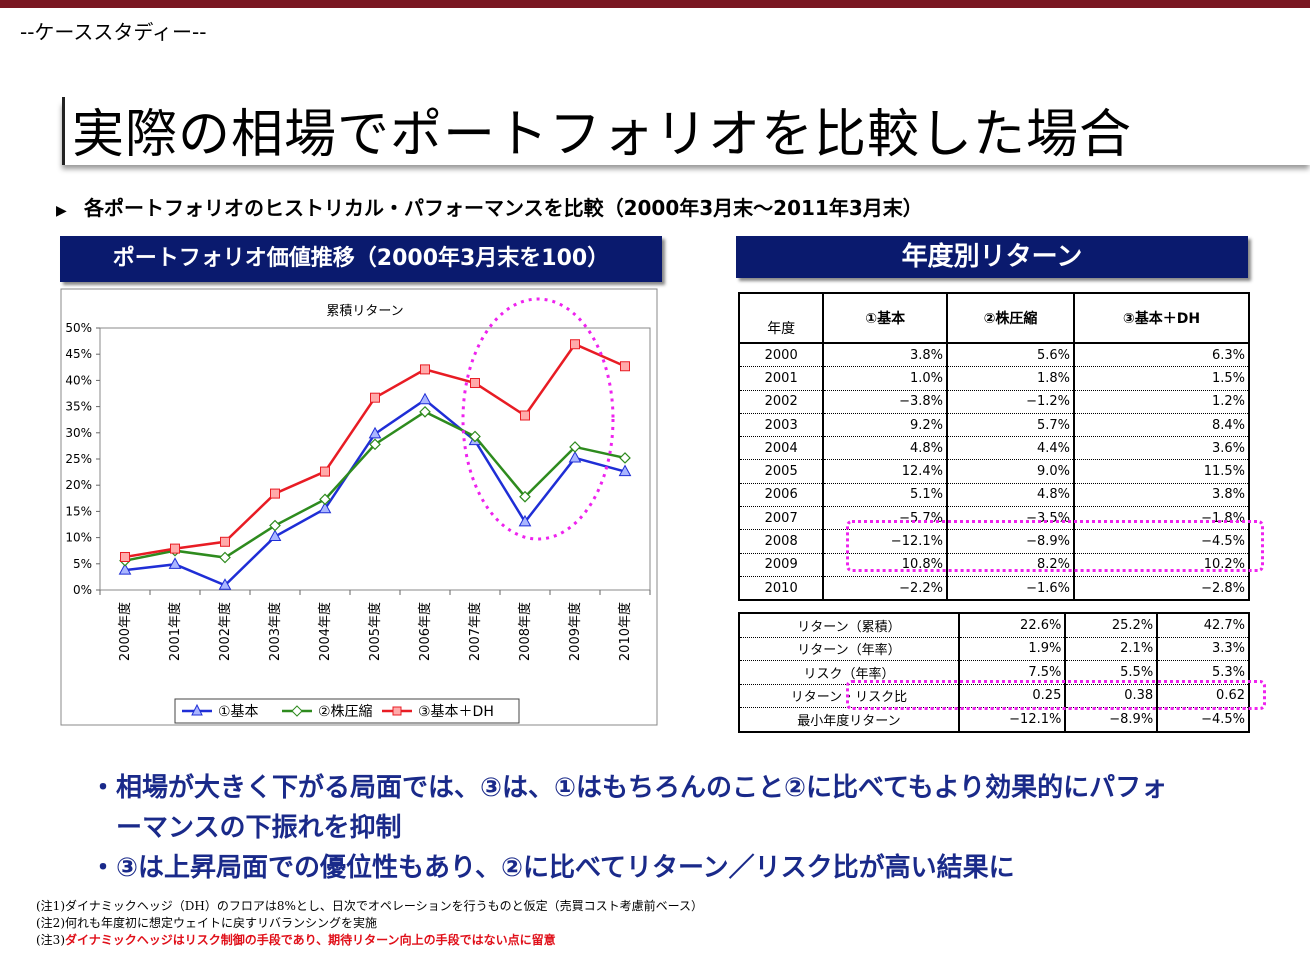 The width and height of the screenshot is (1310, 956). I want to click on table-panel-header: 年度別リターン, so click(992, 257).